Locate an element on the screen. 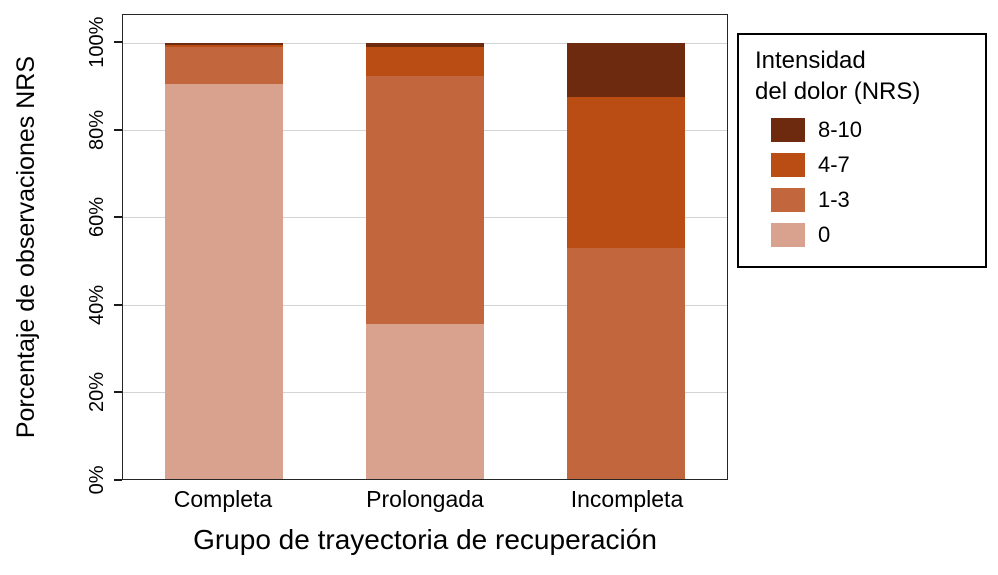 The width and height of the screenshot is (998, 575). y-tick-label-text: 100% is located at coordinates (97, 42).